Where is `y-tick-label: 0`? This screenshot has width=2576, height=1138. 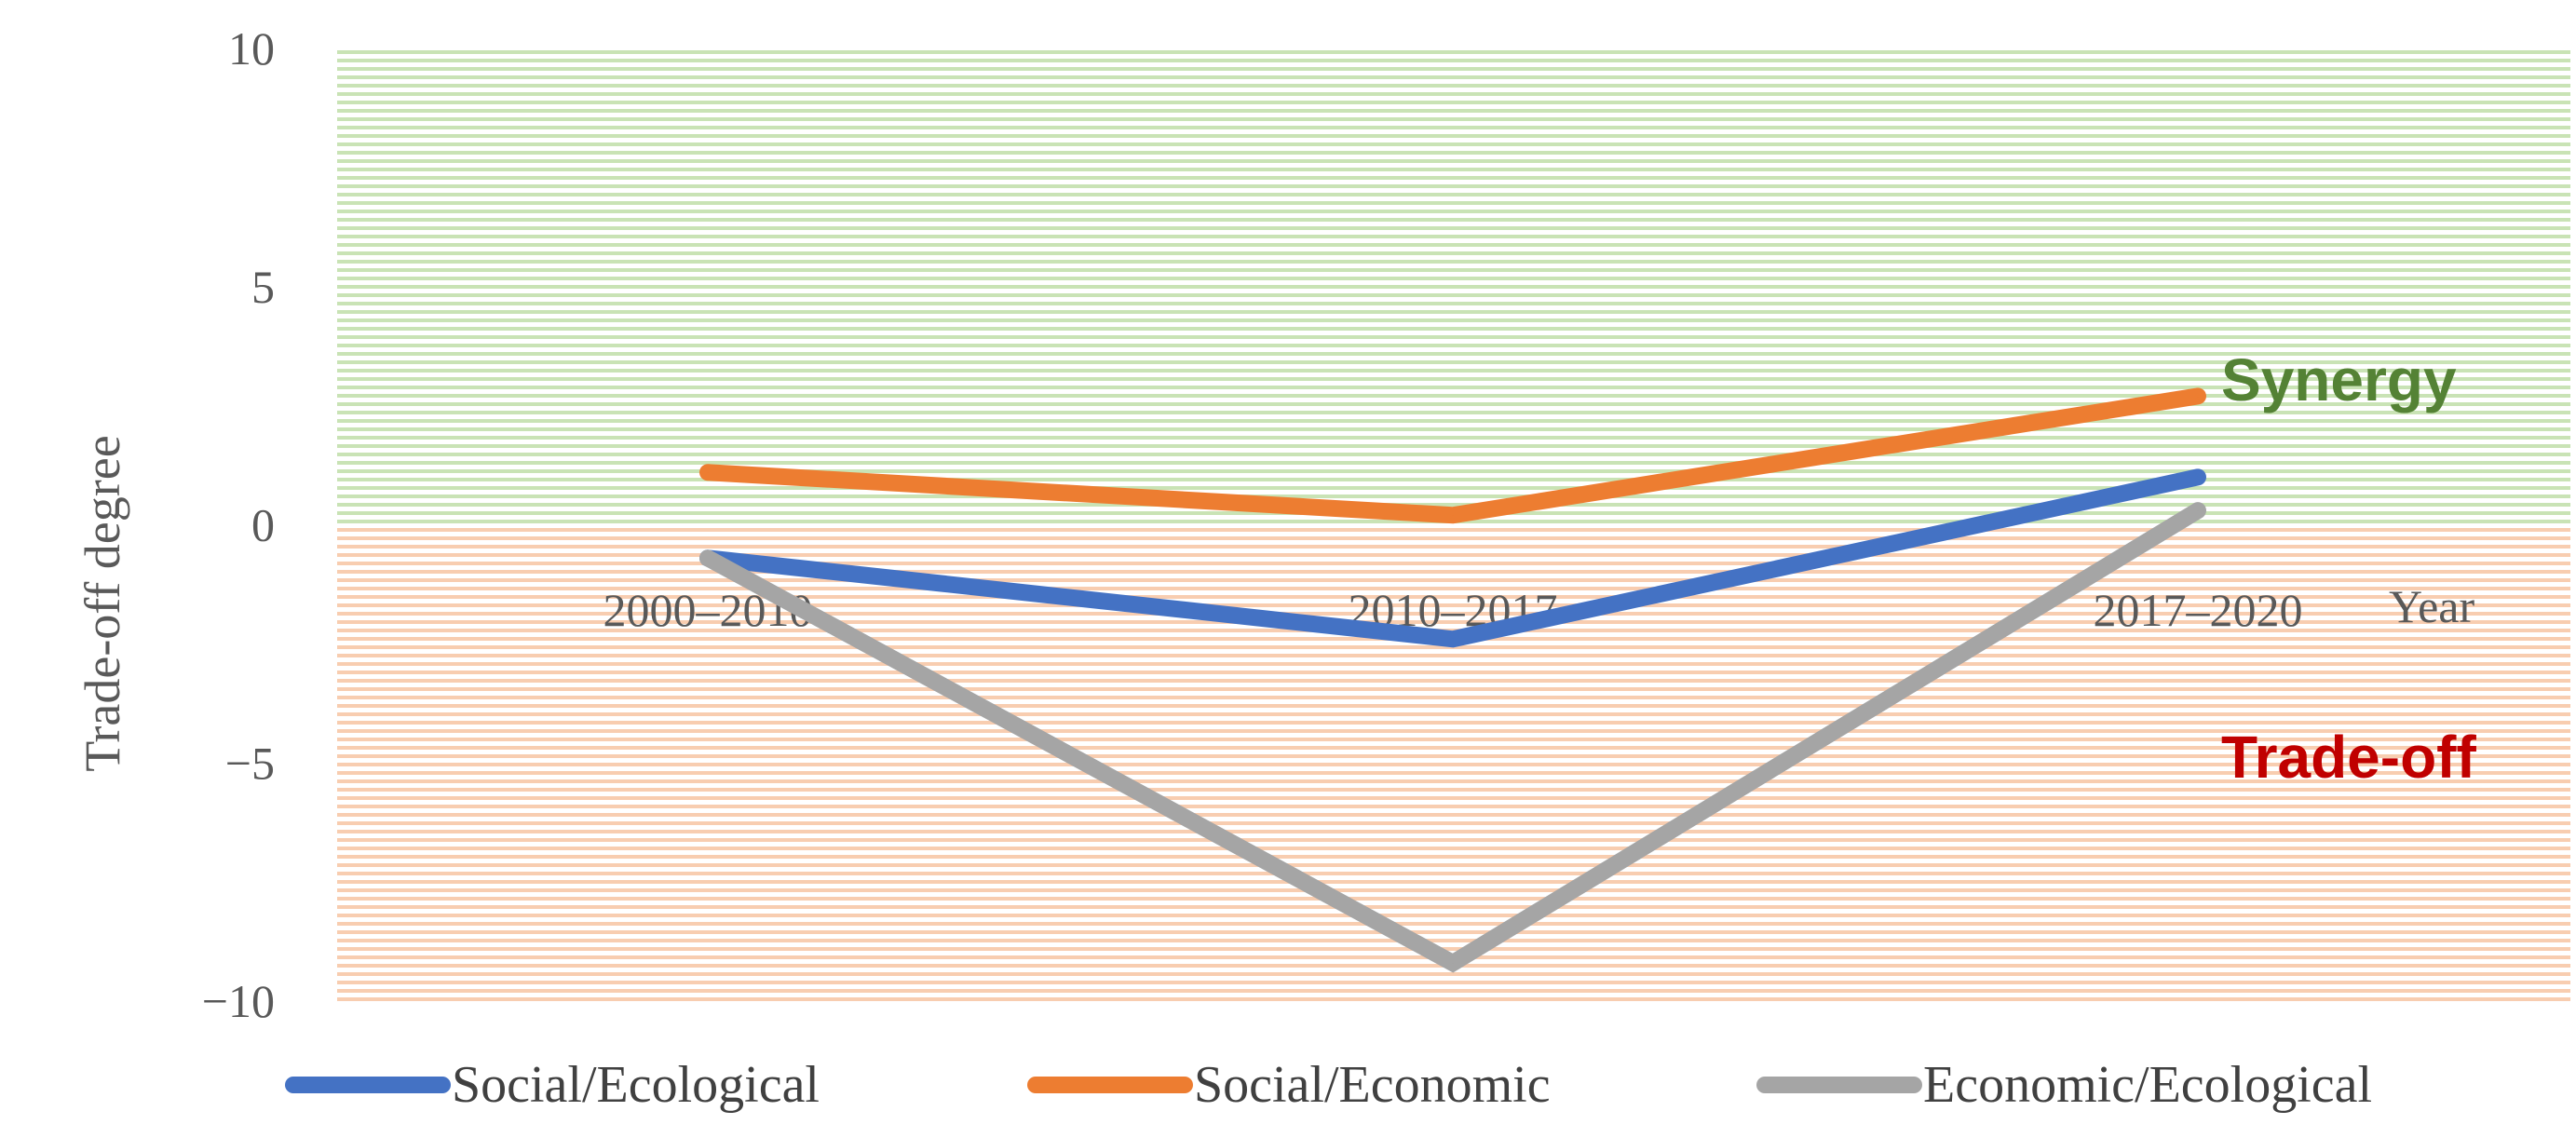 y-tick-label: 0 is located at coordinates (263, 525).